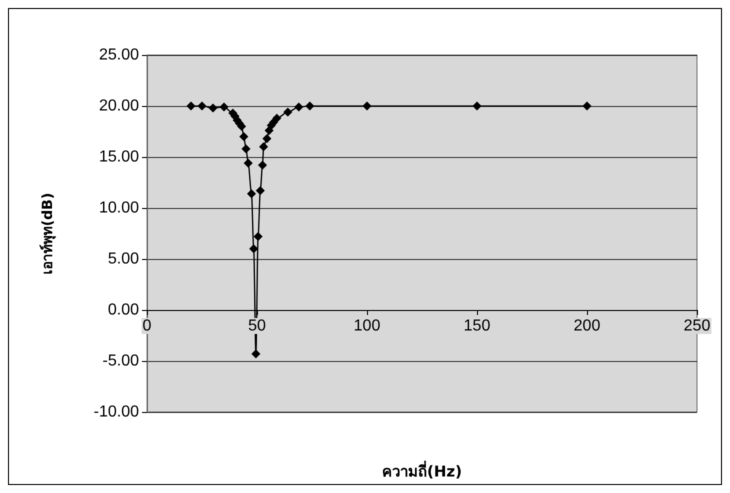  I want to click on x-tick-label: 250, so click(697, 326).